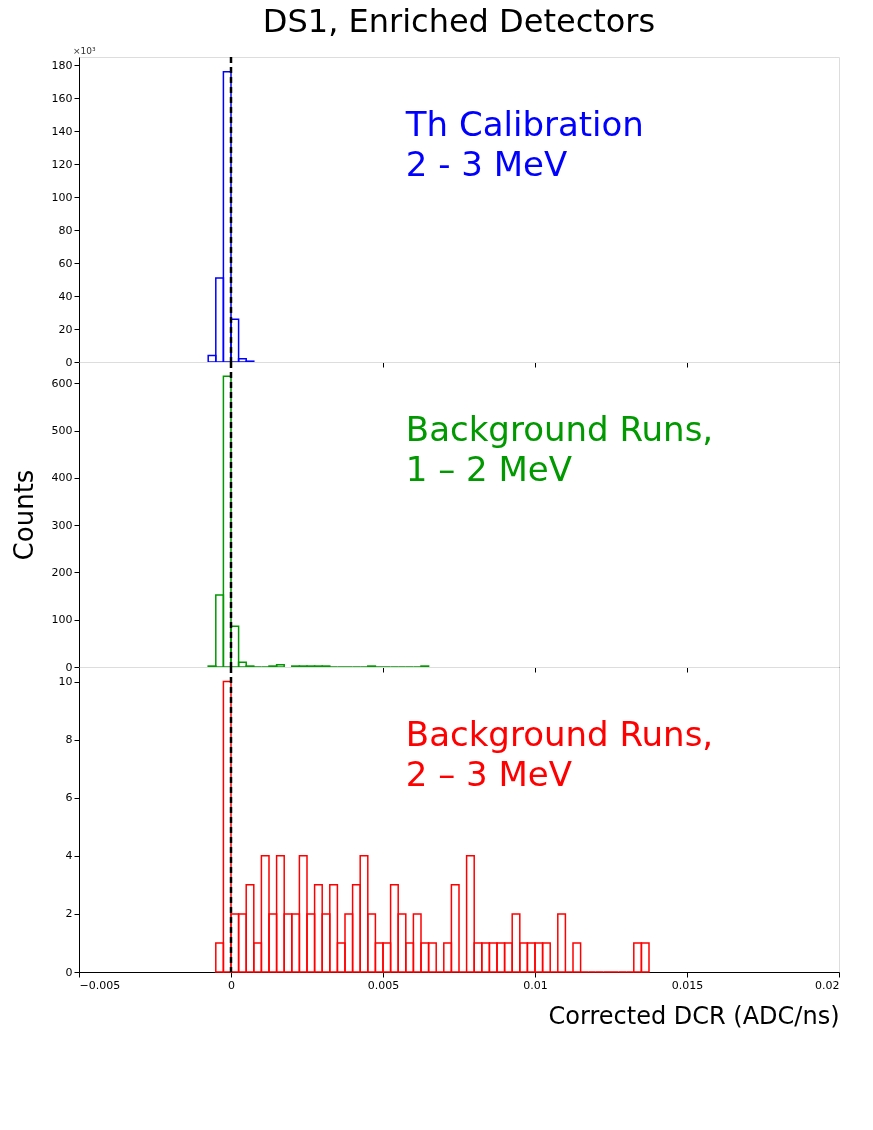  Describe the element at coordinates (559, 448) in the screenshot. I see `text: Background Runs, 1 – 2 MeV` at that location.